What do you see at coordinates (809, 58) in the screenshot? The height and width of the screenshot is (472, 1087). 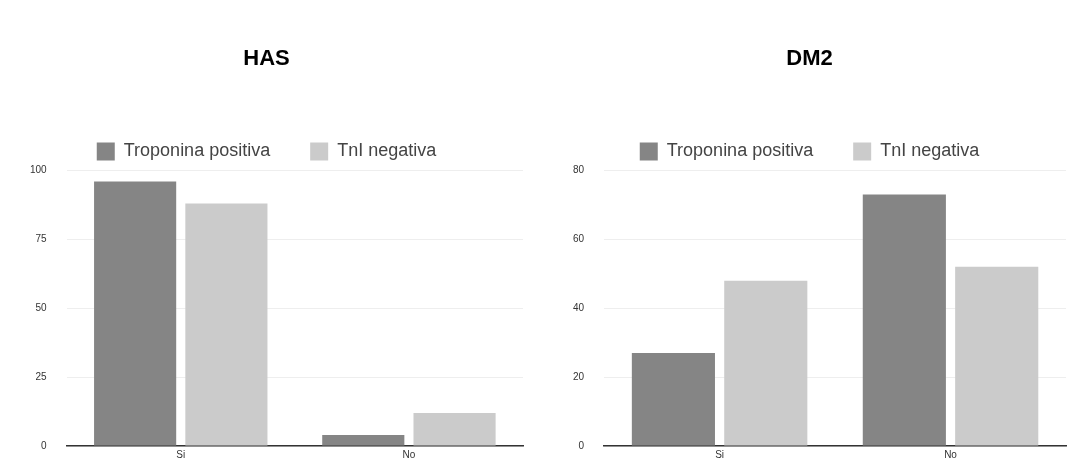 I see `chart-title: DM2` at bounding box center [809, 58].